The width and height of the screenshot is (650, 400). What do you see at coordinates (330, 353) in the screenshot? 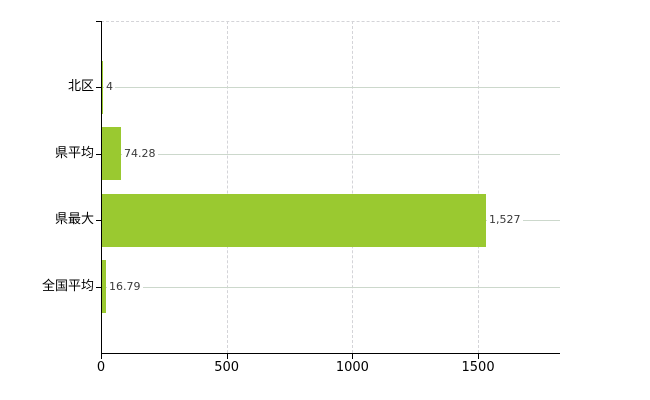
I see `x-axis-line` at bounding box center [330, 353].